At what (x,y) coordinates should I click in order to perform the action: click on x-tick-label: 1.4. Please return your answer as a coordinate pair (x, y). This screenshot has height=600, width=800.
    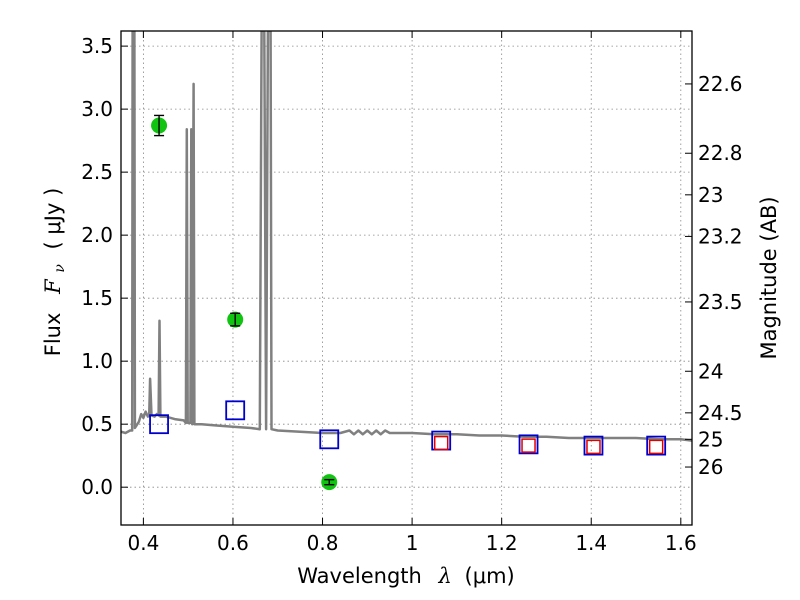
    Looking at the image, I should click on (591, 543).